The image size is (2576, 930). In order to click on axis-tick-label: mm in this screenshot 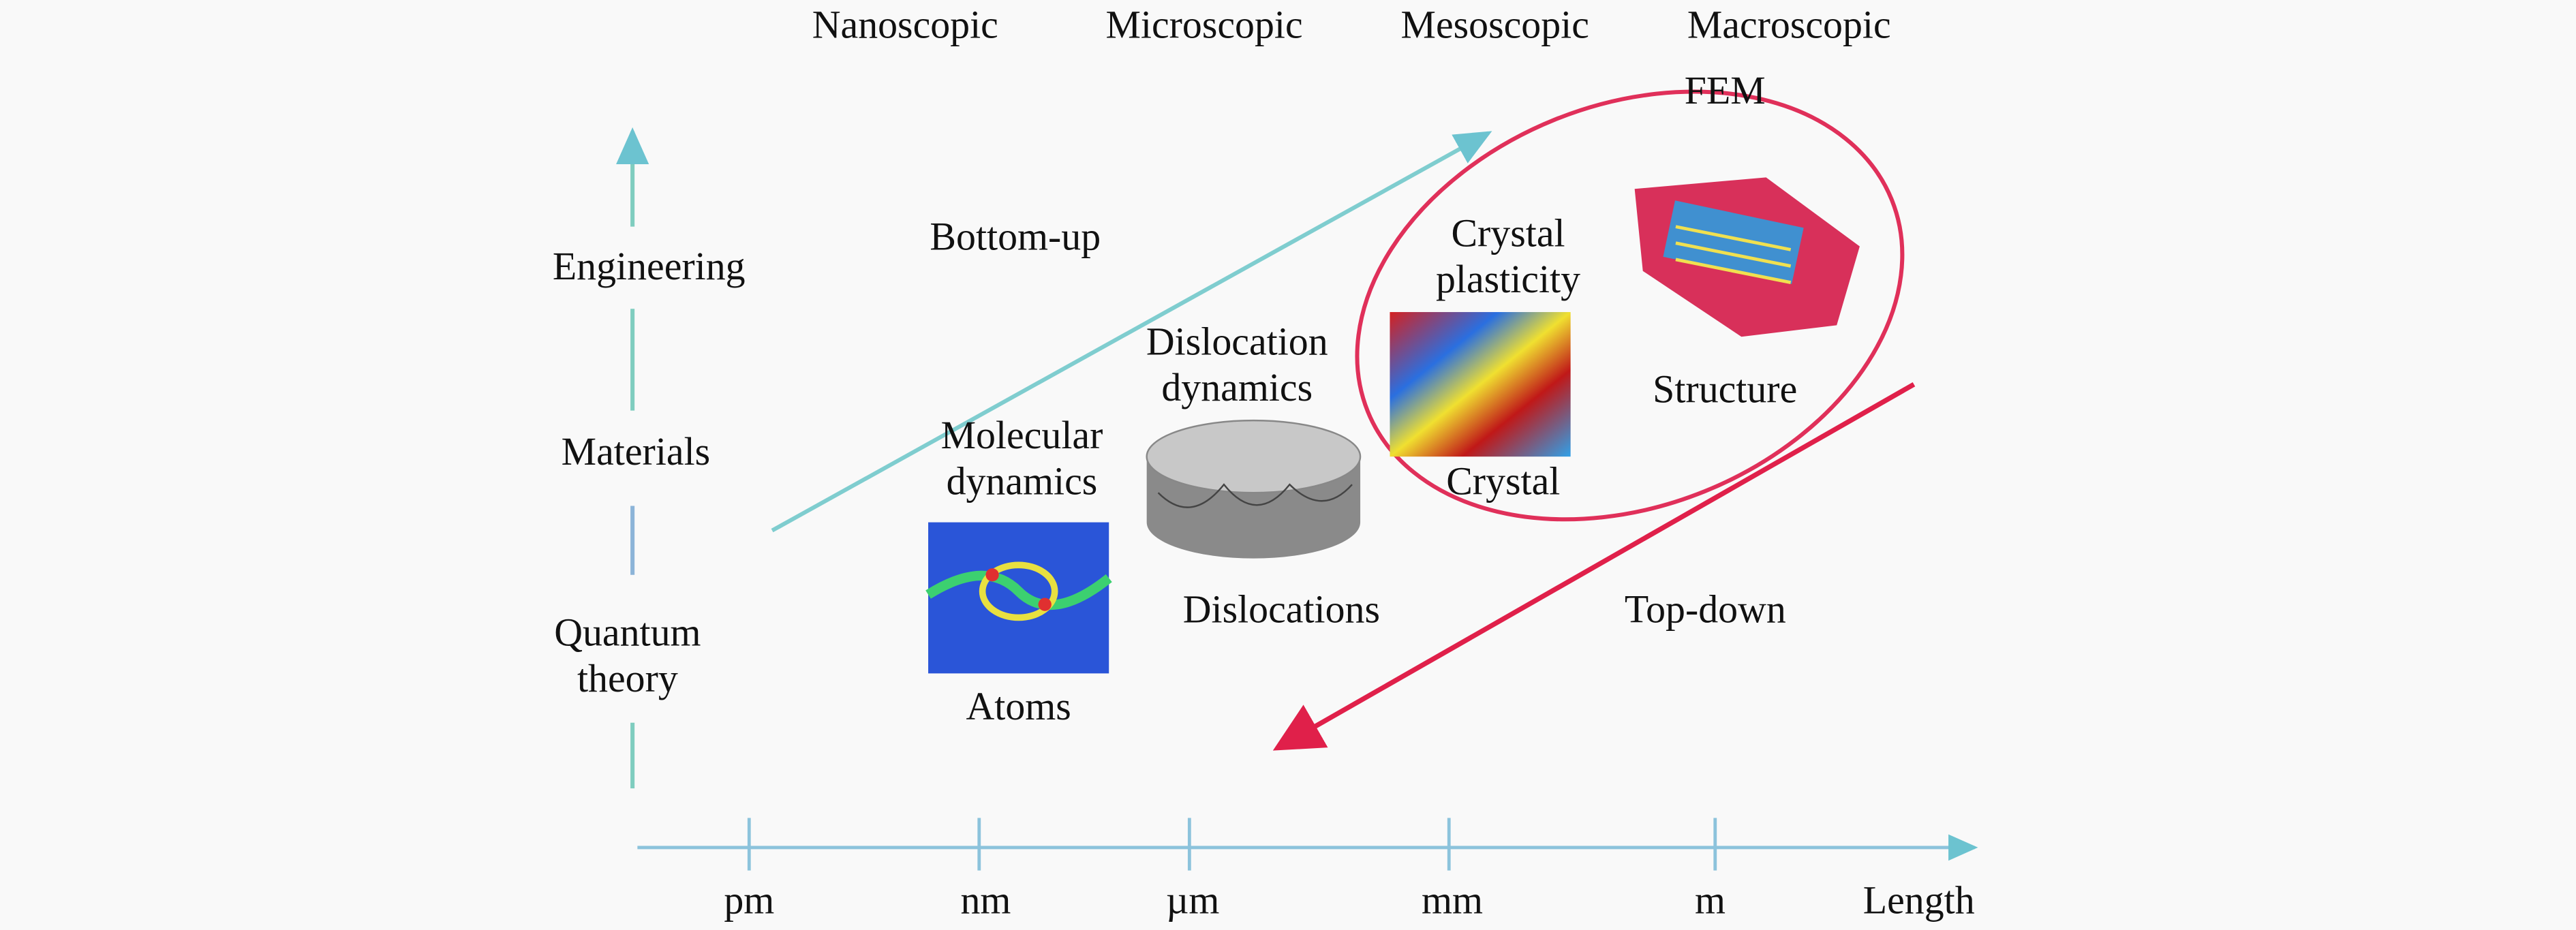, I will do `click(1453, 902)`.